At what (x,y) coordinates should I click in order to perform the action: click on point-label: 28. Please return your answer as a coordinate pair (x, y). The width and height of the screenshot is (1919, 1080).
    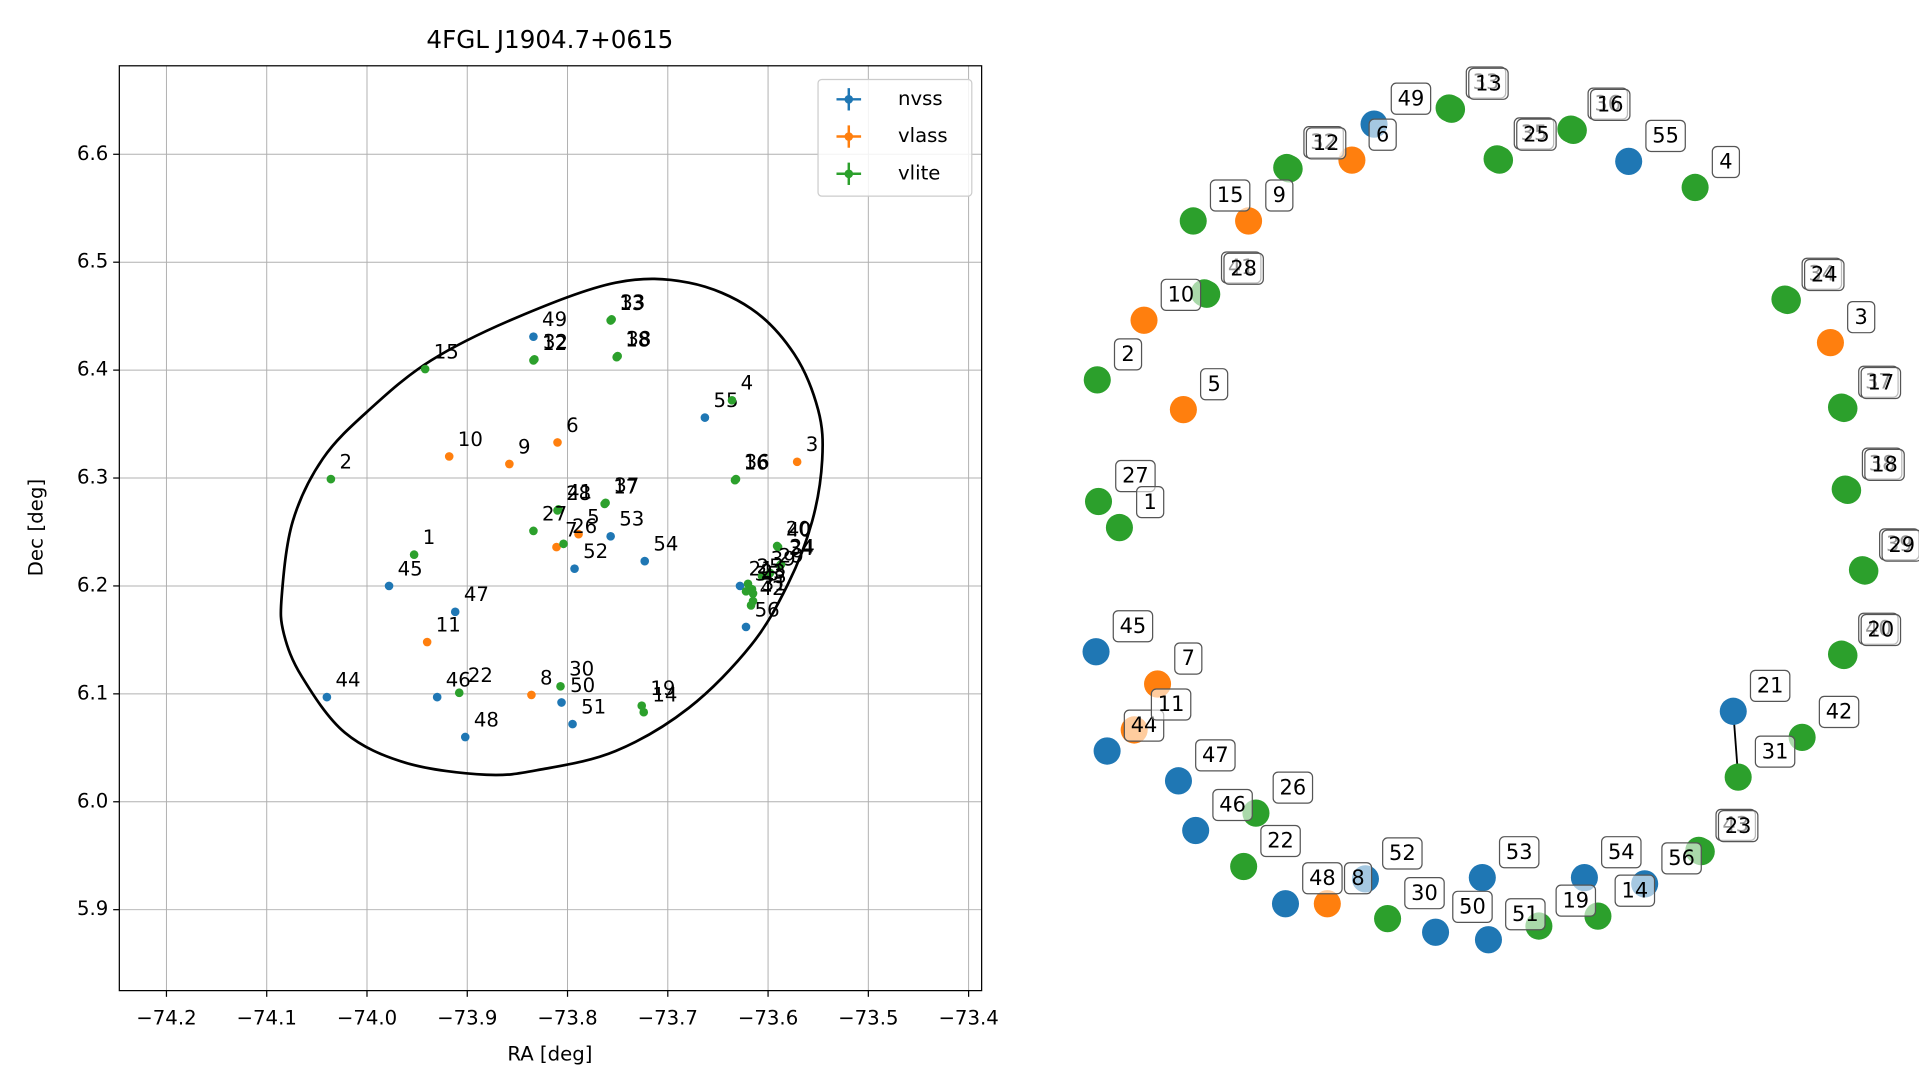
    Looking at the image, I should click on (578, 493).